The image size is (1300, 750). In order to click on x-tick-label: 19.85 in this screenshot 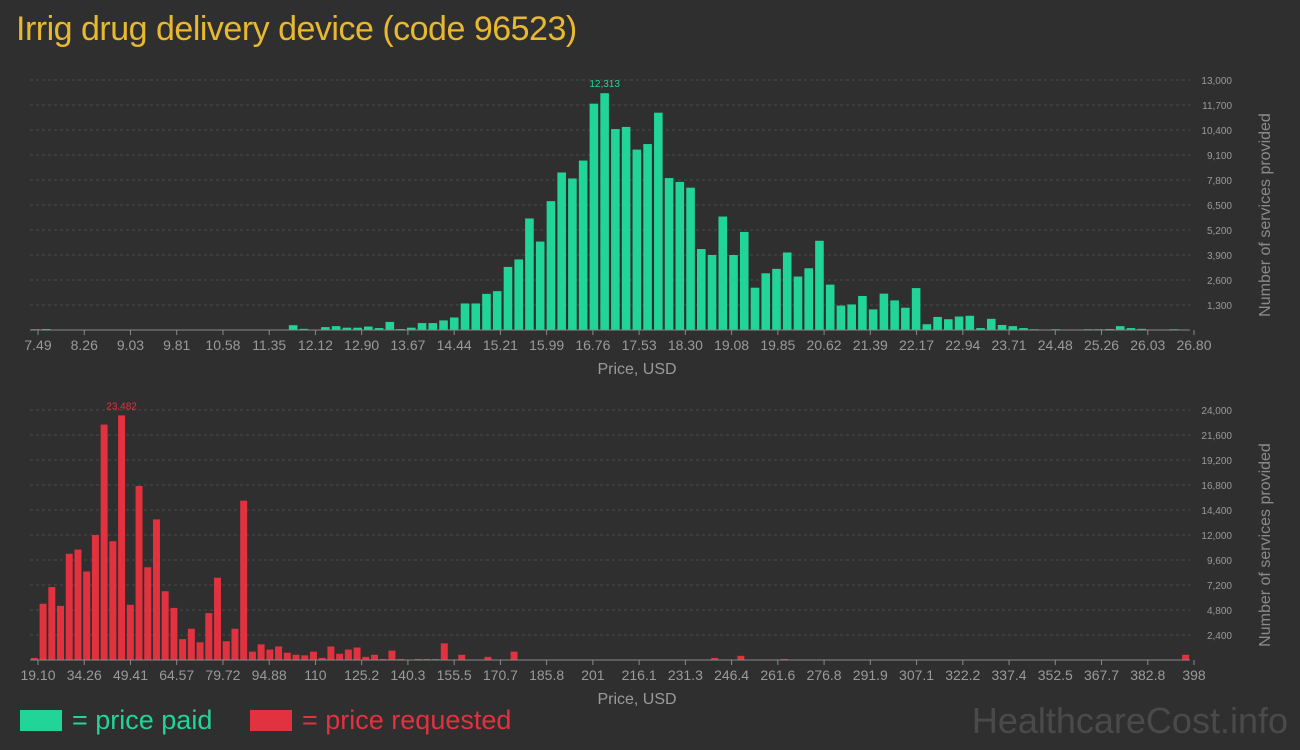, I will do `click(777, 345)`.